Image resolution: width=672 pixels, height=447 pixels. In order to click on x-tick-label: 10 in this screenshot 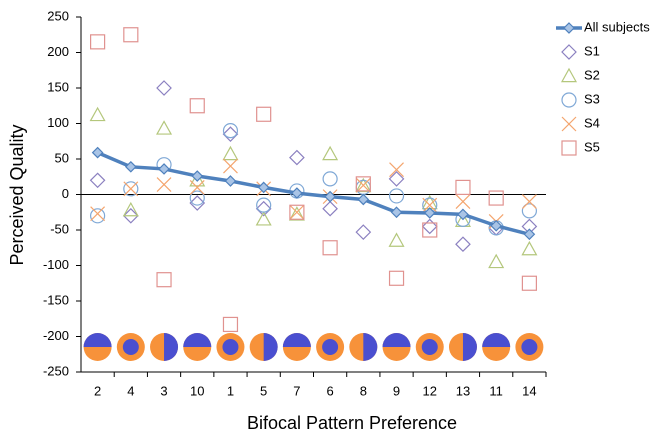, I will do `click(197, 390)`.